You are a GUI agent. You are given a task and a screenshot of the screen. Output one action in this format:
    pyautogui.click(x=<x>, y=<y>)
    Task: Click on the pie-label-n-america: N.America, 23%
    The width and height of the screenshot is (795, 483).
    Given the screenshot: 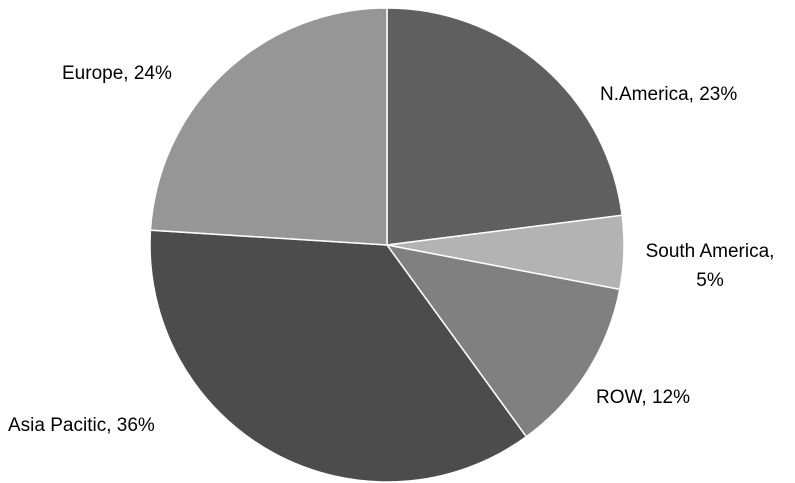 What is the action you would take?
    pyautogui.click(x=668, y=94)
    